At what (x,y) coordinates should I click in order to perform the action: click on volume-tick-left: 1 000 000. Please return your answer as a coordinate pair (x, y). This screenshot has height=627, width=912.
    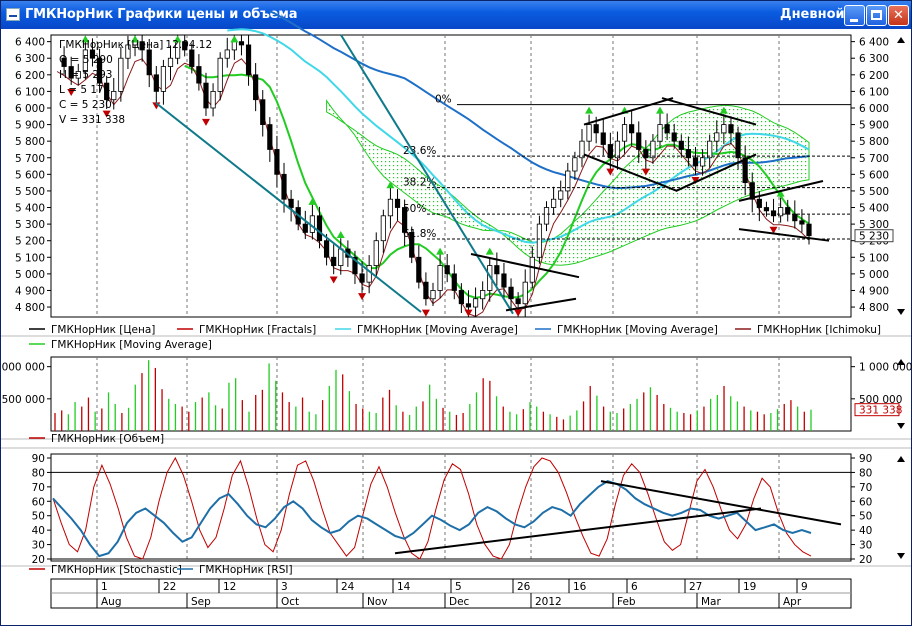
    Looking at the image, I should click on (23, 368).